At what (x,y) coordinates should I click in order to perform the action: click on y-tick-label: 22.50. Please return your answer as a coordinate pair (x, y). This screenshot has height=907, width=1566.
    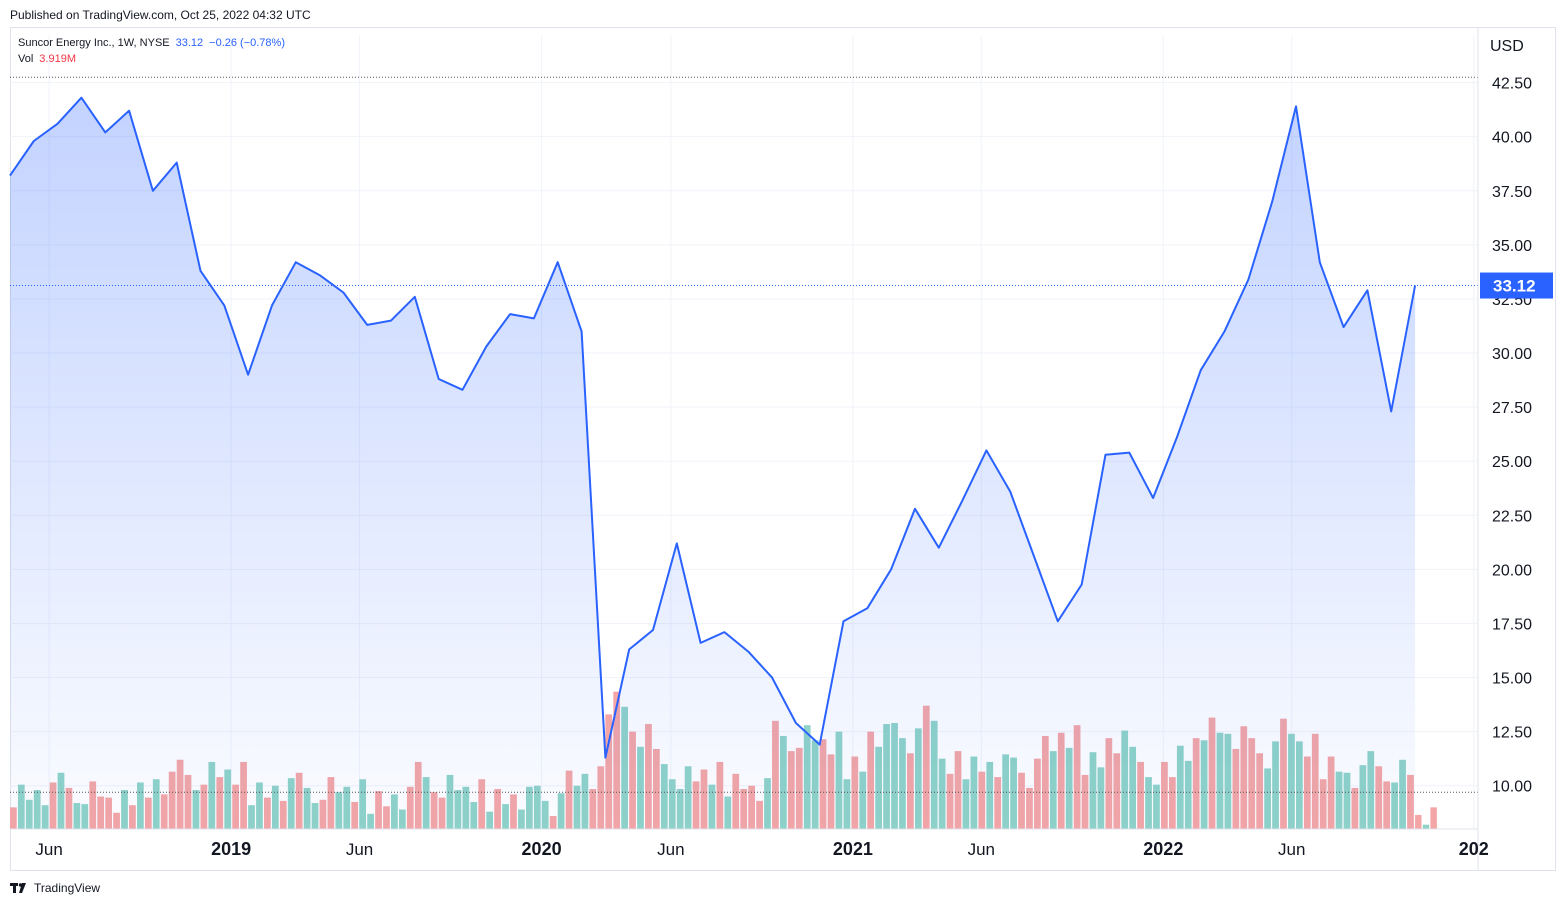
    Looking at the image, I should click on (1512, 516).